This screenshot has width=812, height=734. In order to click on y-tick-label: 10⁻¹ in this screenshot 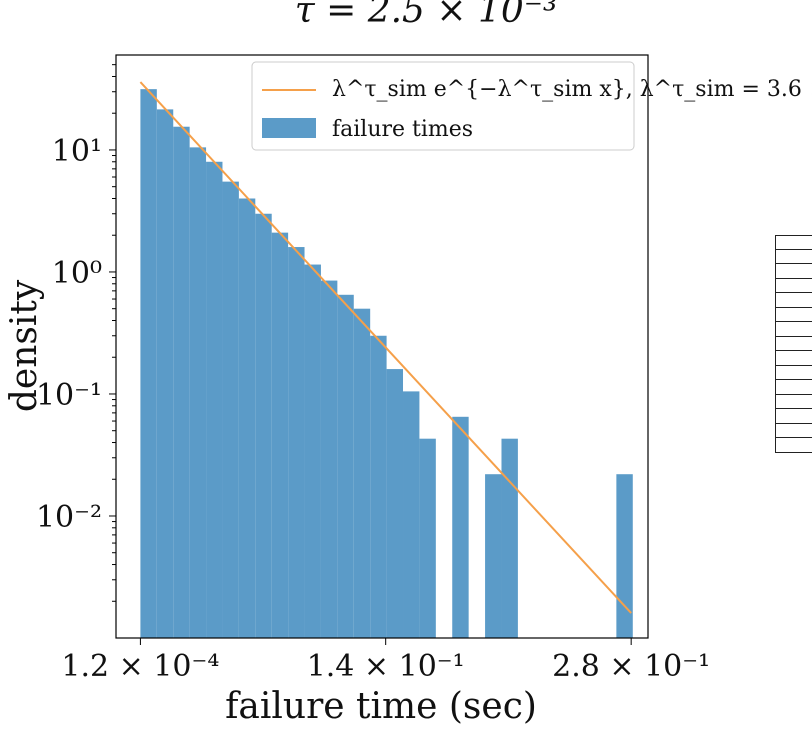, I will do `click(69, 395)`.